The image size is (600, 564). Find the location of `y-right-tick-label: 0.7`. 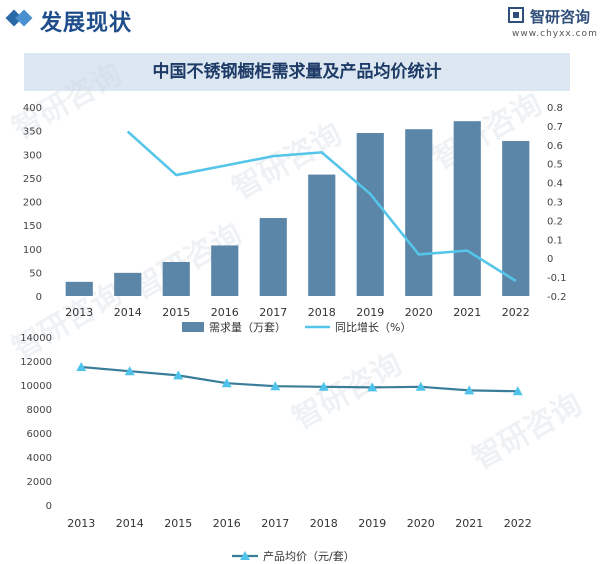

y-right-tick-label: 0.7 is located at coordinates (555, 127).